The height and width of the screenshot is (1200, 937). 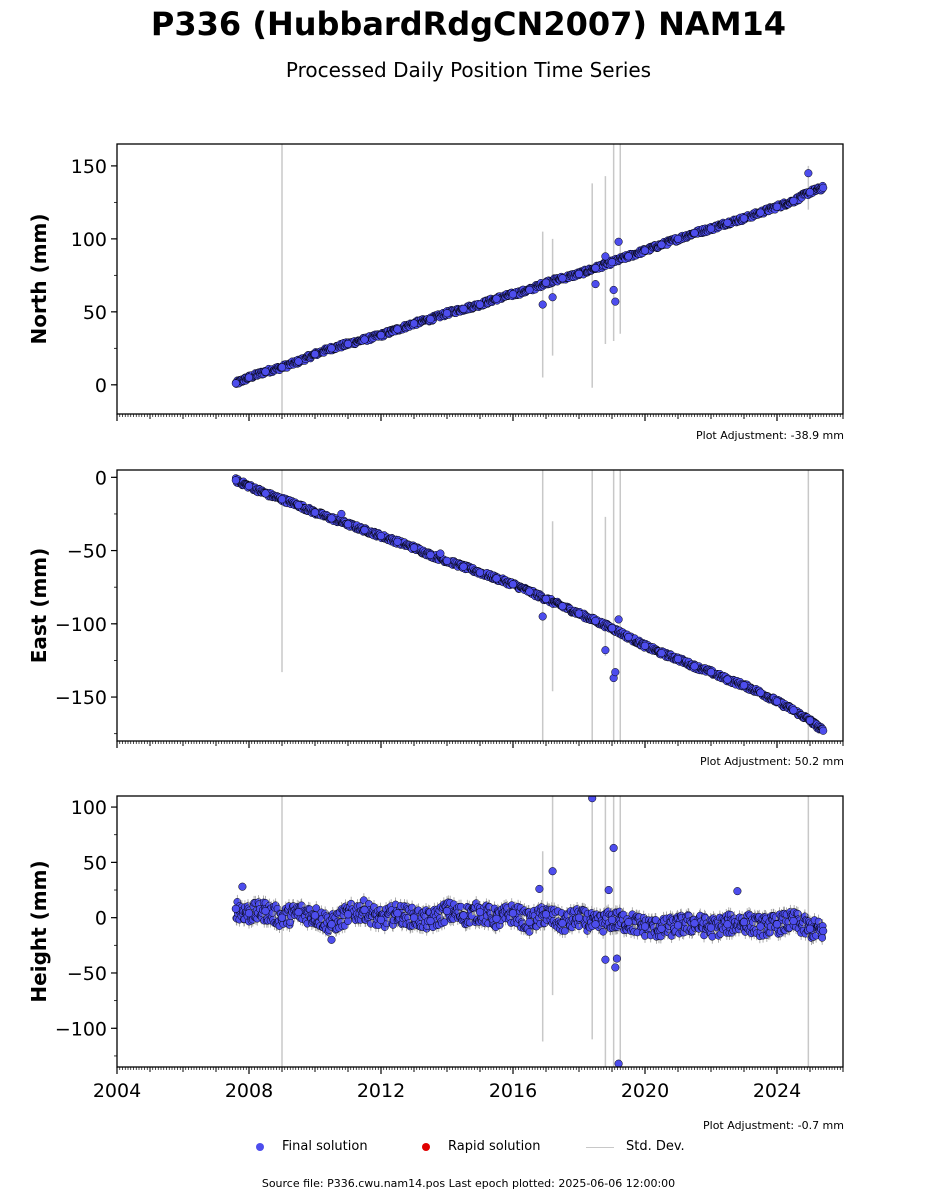 I want to click on north-data-area, so click(x=529, y=279).